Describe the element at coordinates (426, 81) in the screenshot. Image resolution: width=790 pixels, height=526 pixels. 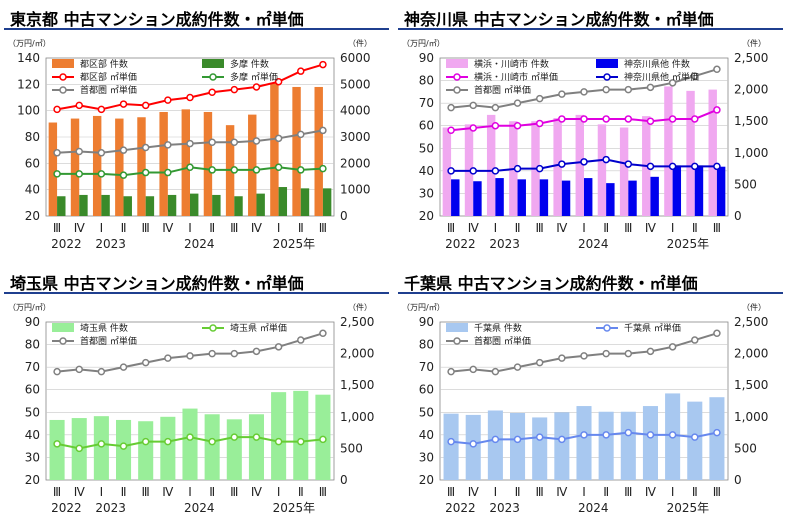
I see `y-left-tick: 80` at that location.